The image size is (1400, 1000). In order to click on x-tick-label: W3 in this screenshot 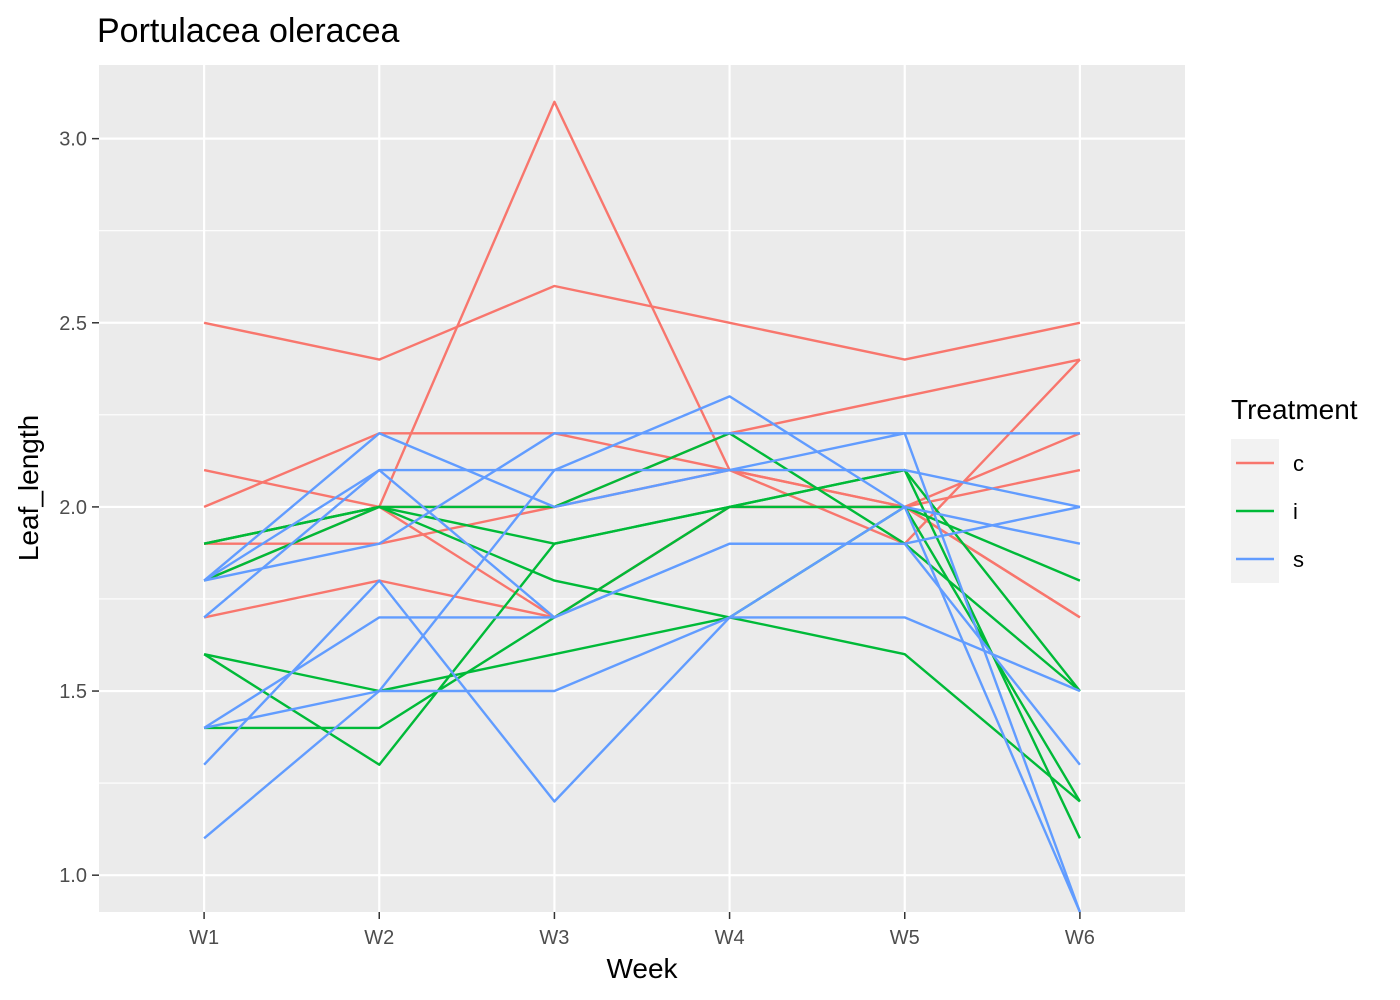, I will do `click(554, 938)`.